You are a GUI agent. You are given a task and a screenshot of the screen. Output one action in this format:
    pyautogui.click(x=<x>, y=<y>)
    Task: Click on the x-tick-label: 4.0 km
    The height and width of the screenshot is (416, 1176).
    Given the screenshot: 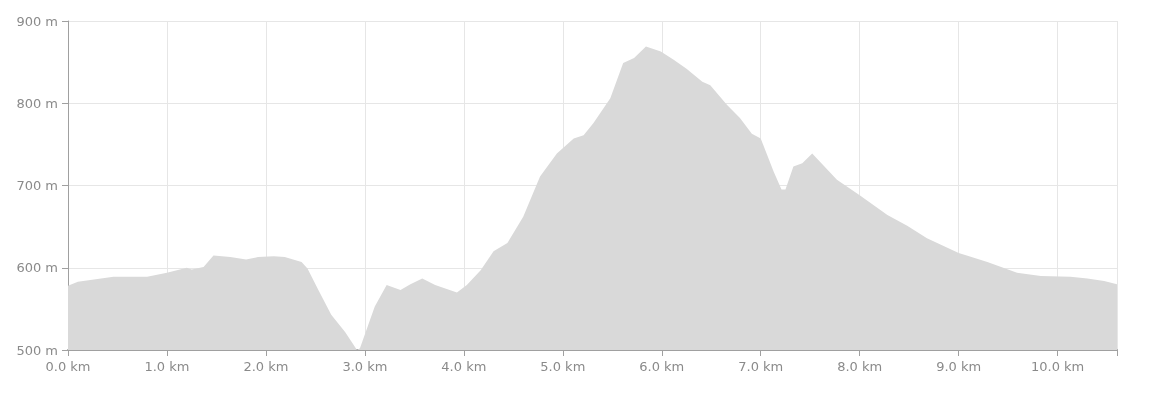 What is the action you would take?
    pyautogui.click(x=464, y=366)
    